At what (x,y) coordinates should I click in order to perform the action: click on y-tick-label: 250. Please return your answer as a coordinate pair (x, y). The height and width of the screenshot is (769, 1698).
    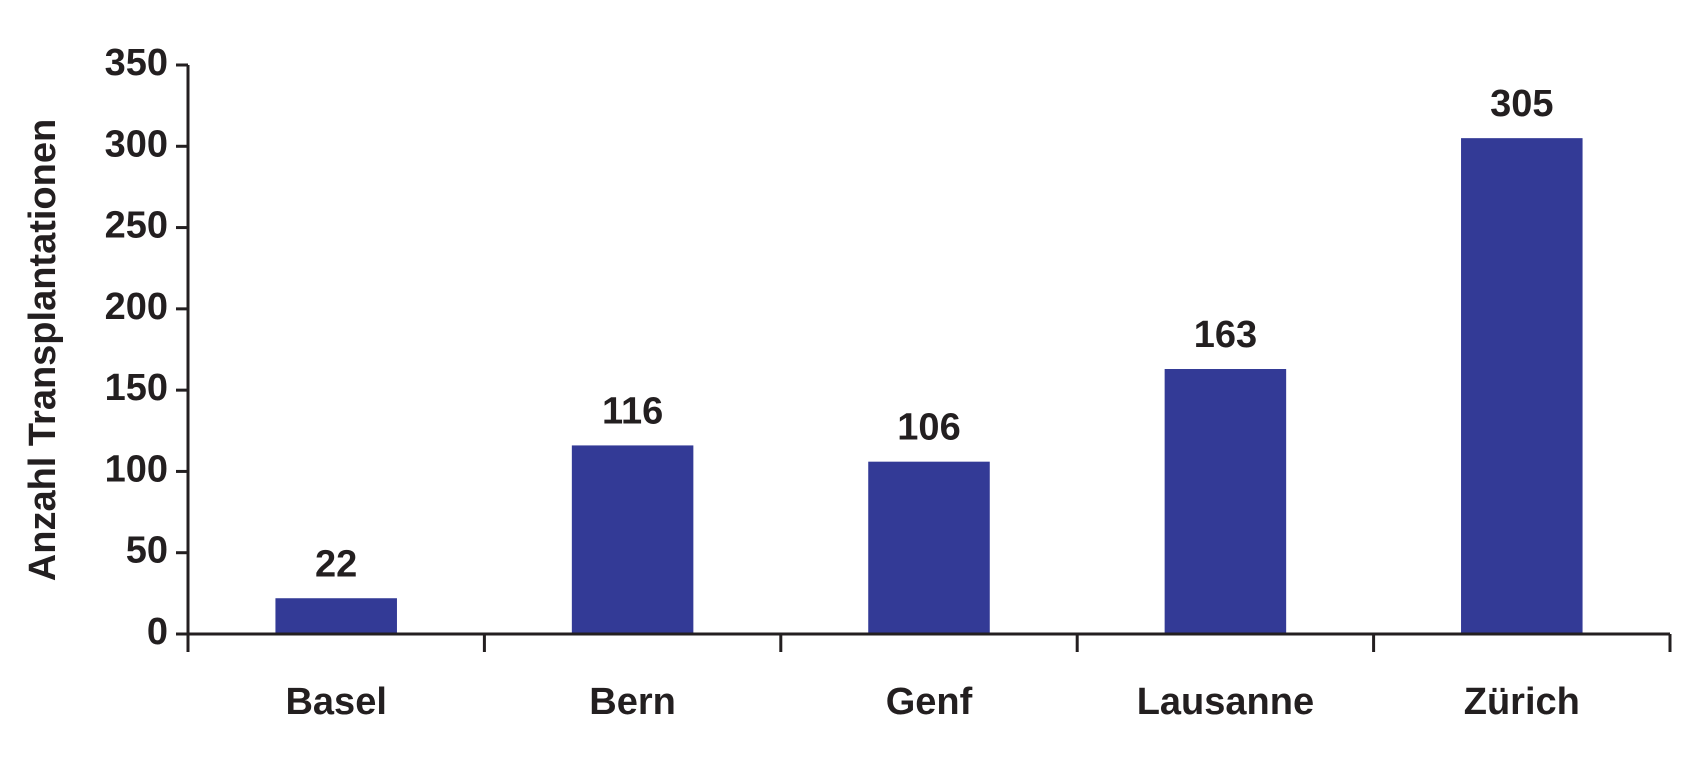
    Looking at the image, I should click on (136, 226).